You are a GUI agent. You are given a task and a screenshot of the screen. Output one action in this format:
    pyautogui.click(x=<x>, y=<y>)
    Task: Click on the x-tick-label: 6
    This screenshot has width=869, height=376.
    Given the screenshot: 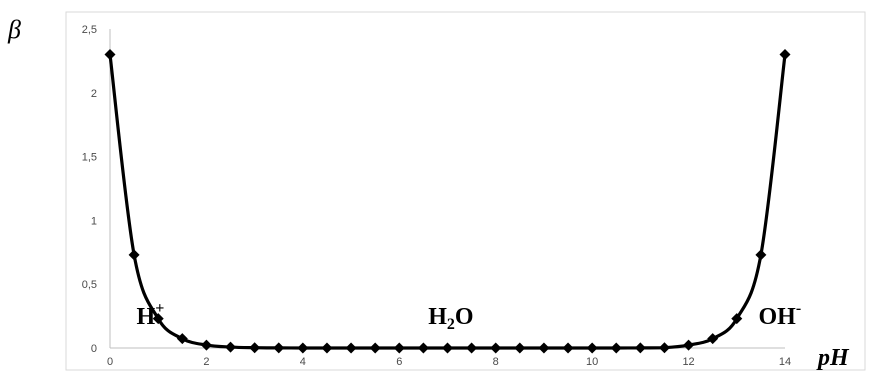 What is the action you would take?
    pyautogui.click(x=399, y=362)
    